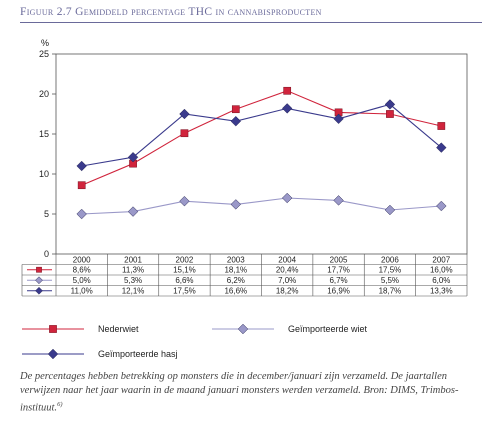 The width and height of the screenshot is (500, 422). What do you see at coordinates (390, 270) in the screenshot?
I see `data-label-0-2006: 17,5%` at bounding box center [390, 270].